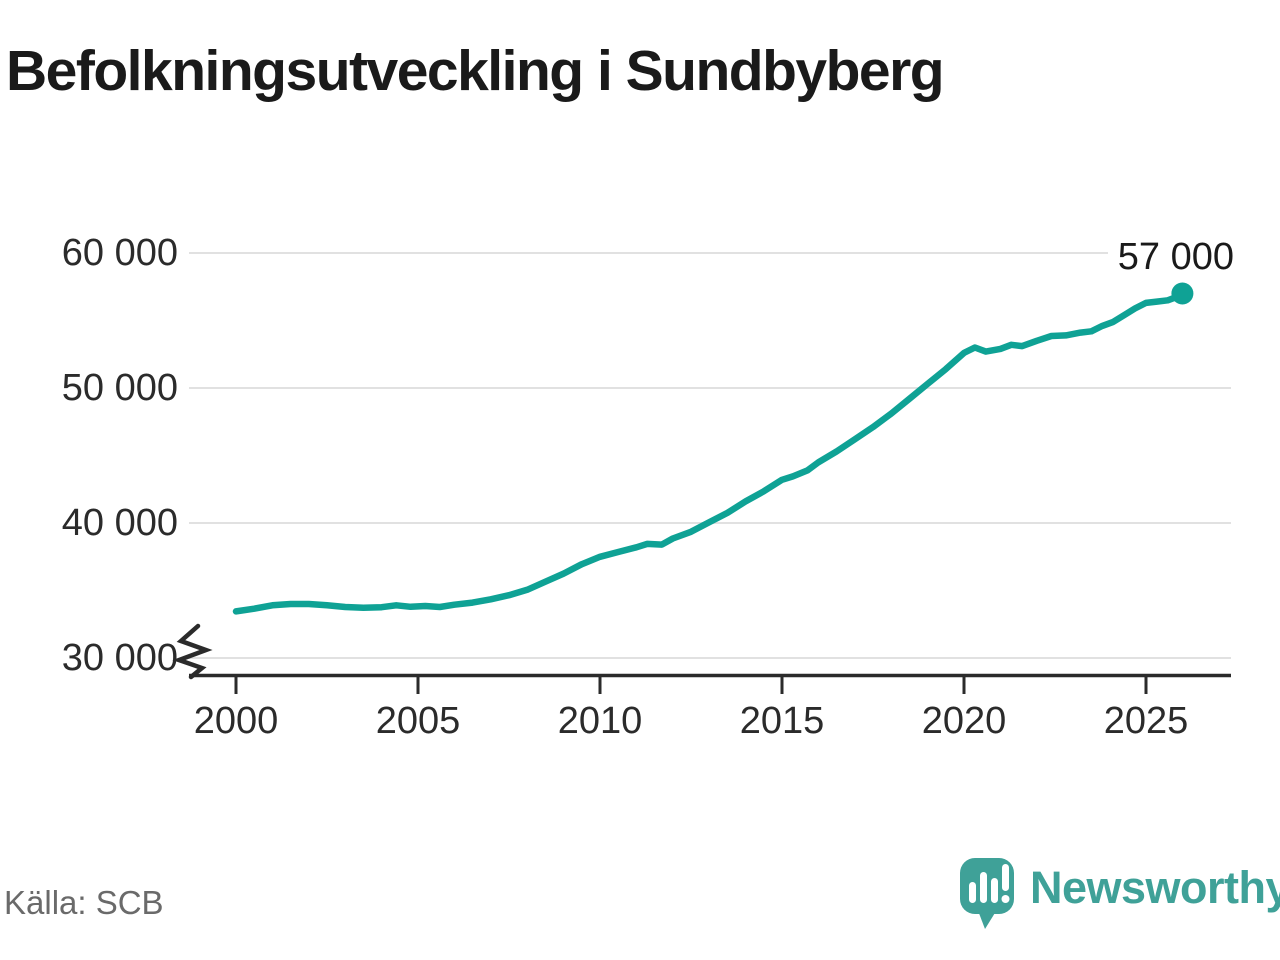 Image resolution: width=1280 pixels, height=960 pixels. Describe the element at coordinates (84, 902) in the screenshot. I see `source-note: Källa: SCB` at that location.